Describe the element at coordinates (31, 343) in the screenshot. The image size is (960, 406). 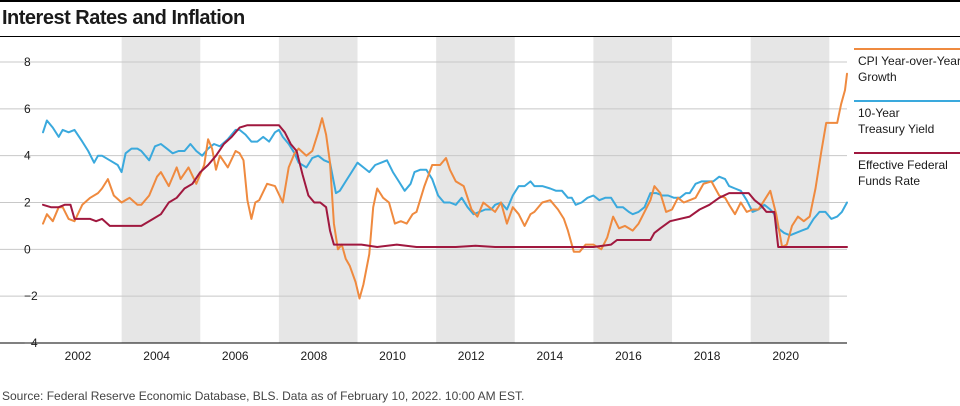
I see `y-tick-label: −4` at that location.